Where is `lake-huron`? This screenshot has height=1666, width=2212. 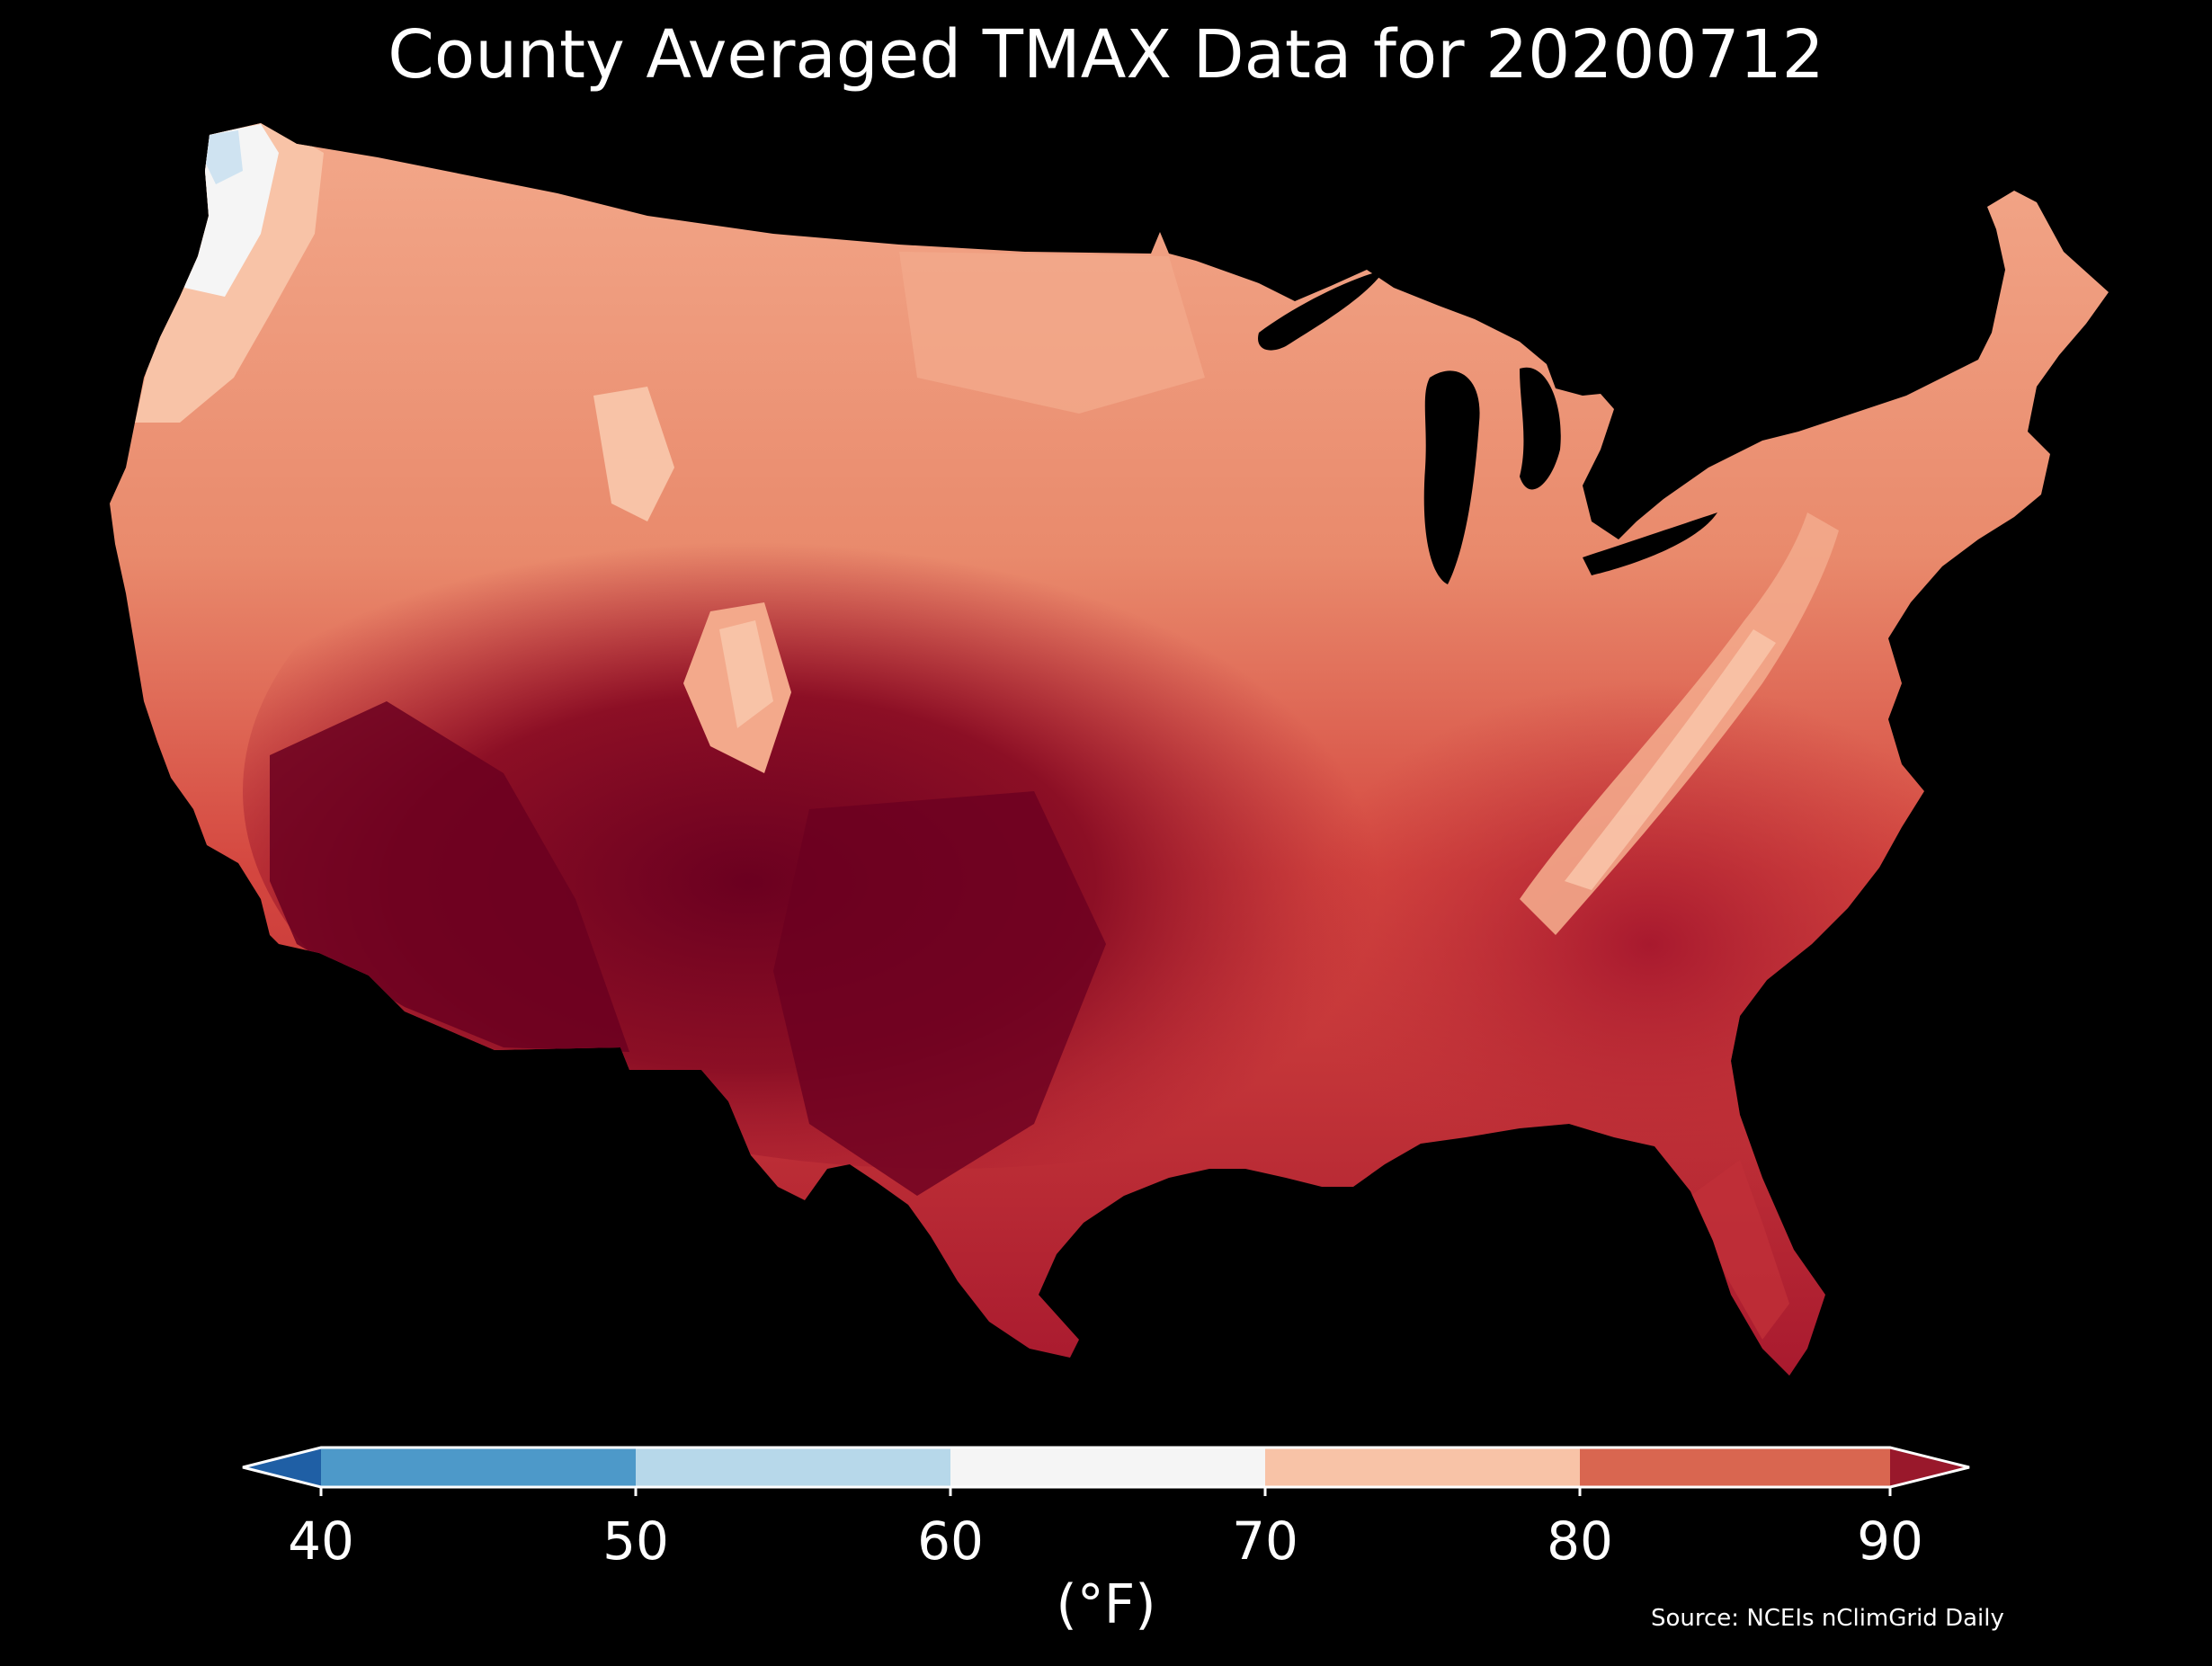
lake-huron is located at coordinates (1540, 428).